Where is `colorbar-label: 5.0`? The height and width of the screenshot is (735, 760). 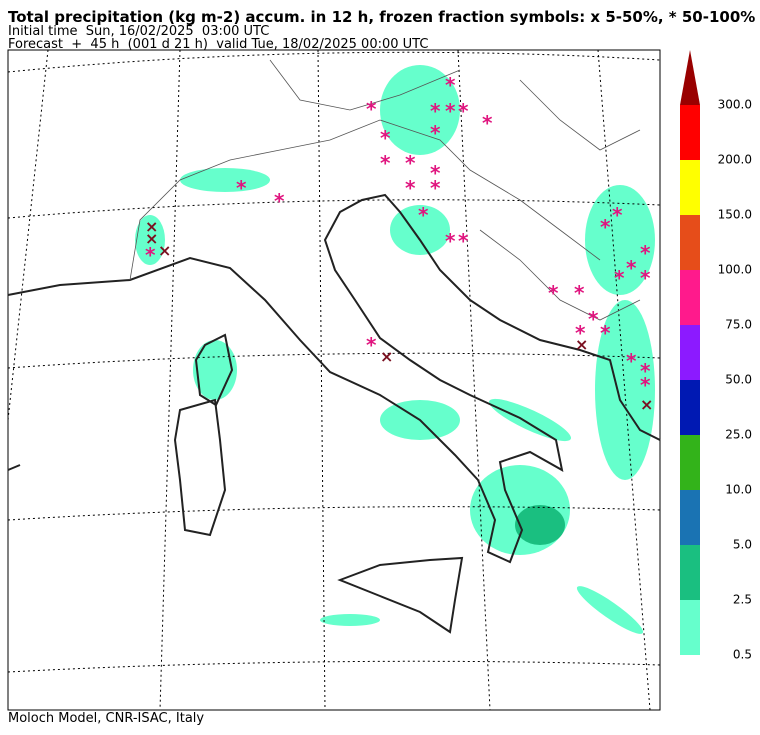
colorbar-label: 5.0 is located at coordinates (742, 545).